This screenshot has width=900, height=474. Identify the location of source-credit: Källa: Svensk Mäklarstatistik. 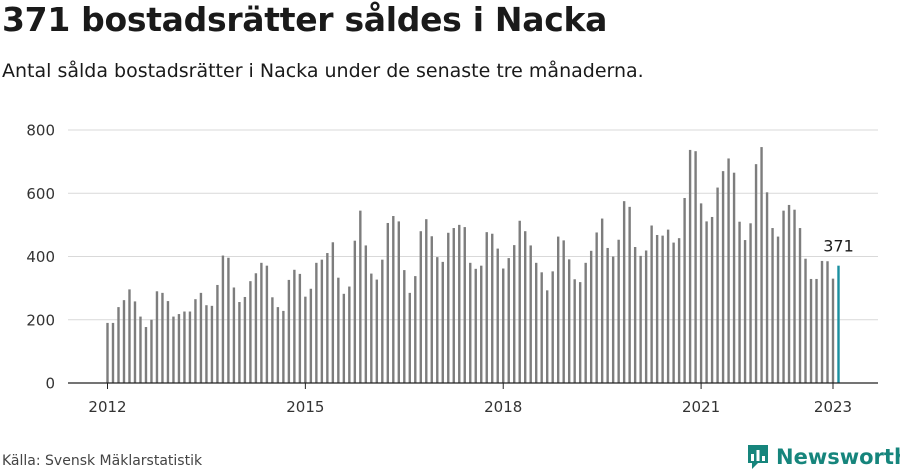
(102, 461).